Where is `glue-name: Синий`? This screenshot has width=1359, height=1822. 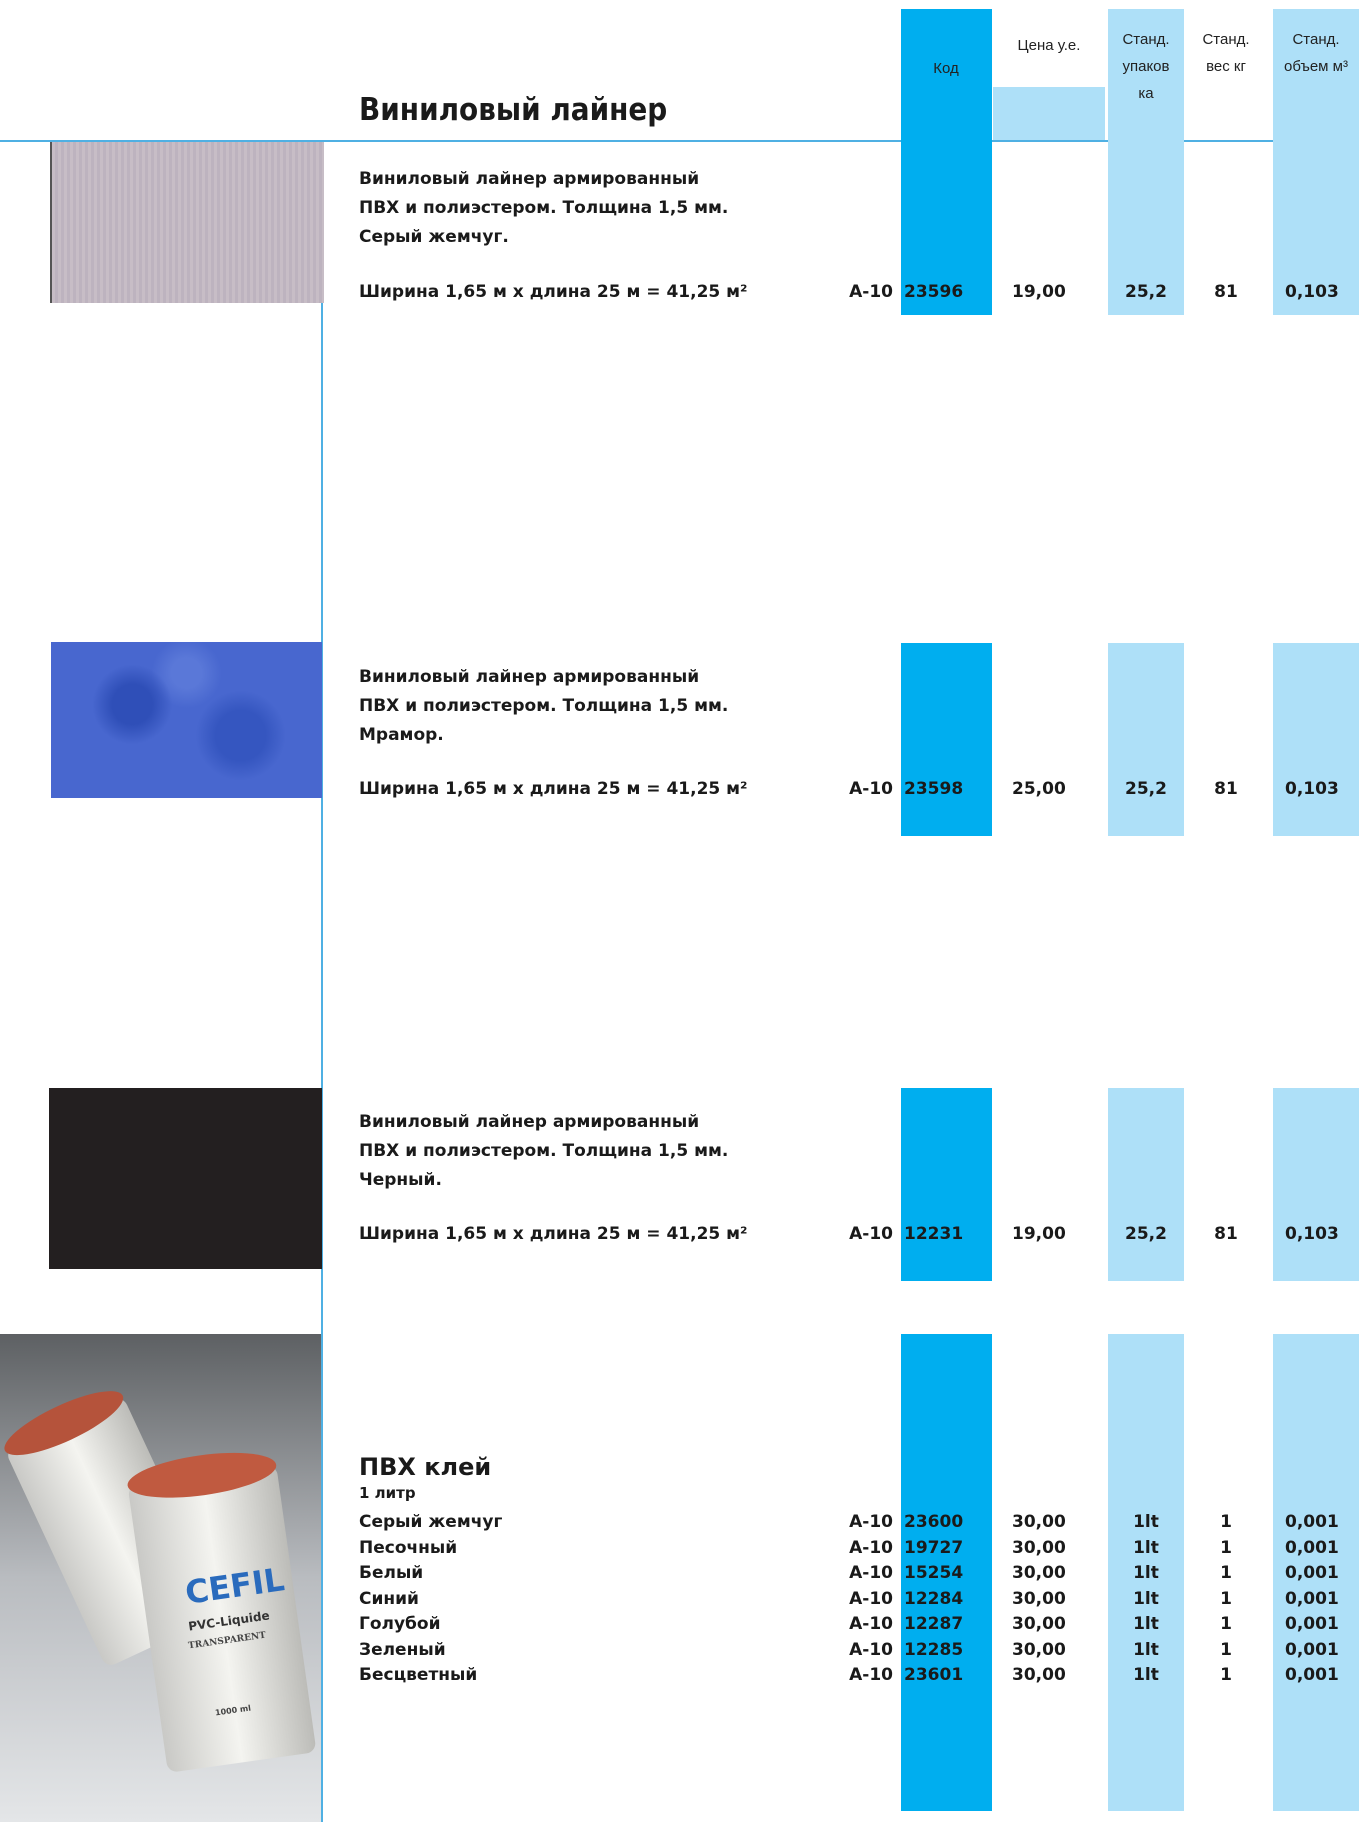 glue-name: Синий is located at coordinates (389, 1598).